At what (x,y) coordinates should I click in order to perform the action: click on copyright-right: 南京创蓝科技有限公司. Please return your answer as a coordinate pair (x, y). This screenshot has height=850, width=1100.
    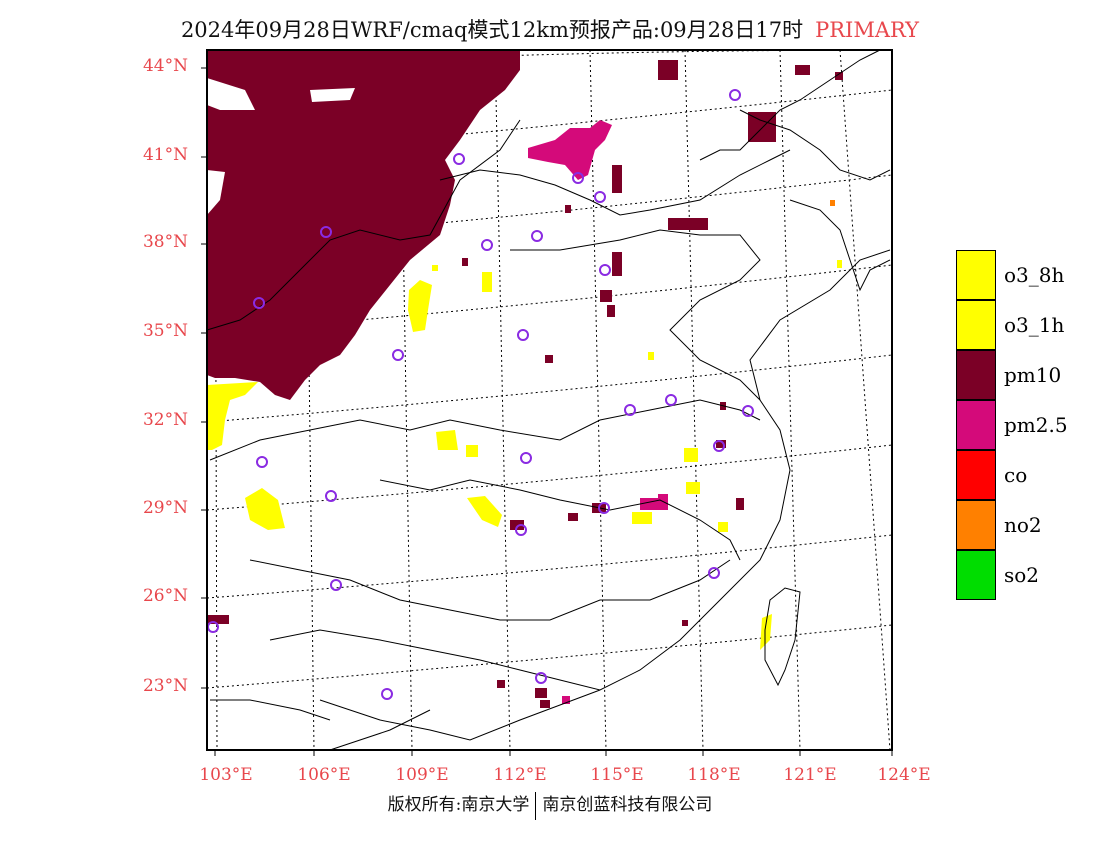
    Looking at the image, I should click on (627, 805).